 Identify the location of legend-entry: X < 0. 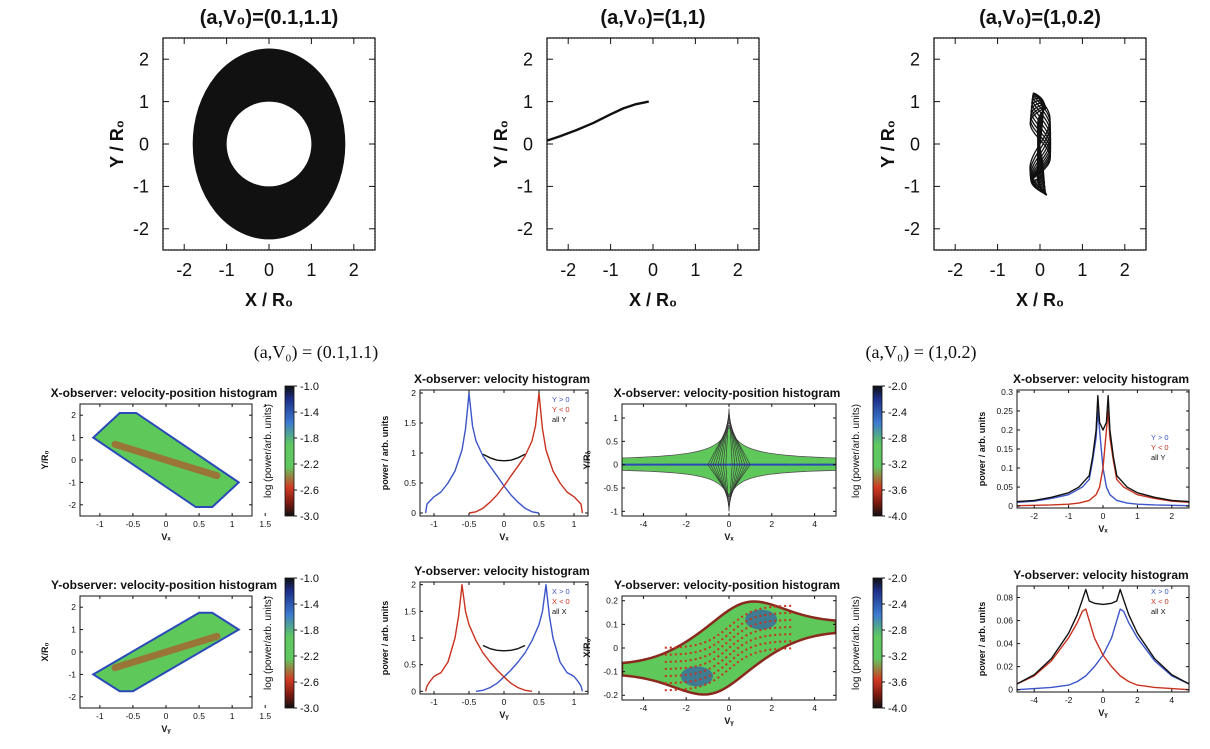
(561, 601).